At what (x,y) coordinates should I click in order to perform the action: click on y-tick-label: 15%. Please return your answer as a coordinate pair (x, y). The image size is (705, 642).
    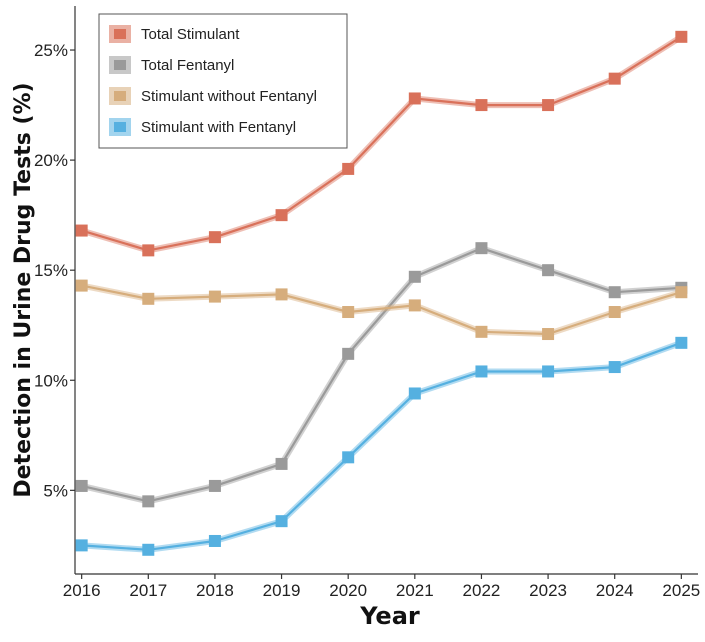
    Looking at the image, I should click on (51, 270).